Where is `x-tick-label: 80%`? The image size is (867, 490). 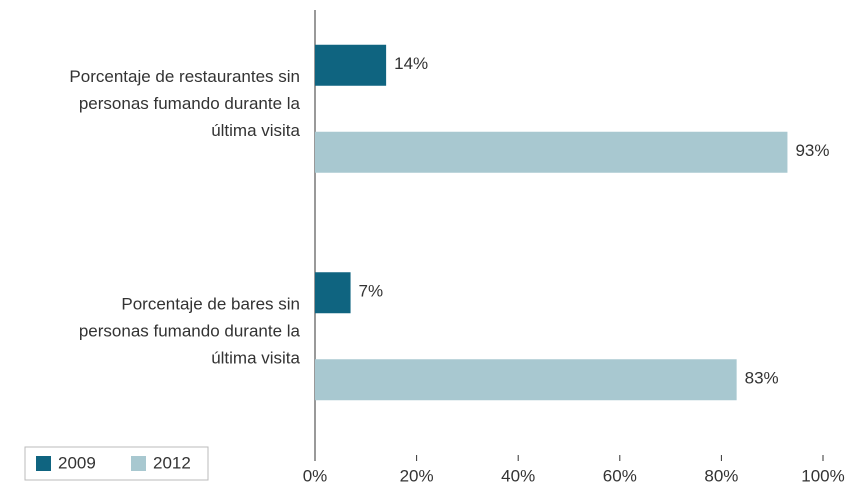
x-tick-label: 80% is located at coordinates (721, 475).